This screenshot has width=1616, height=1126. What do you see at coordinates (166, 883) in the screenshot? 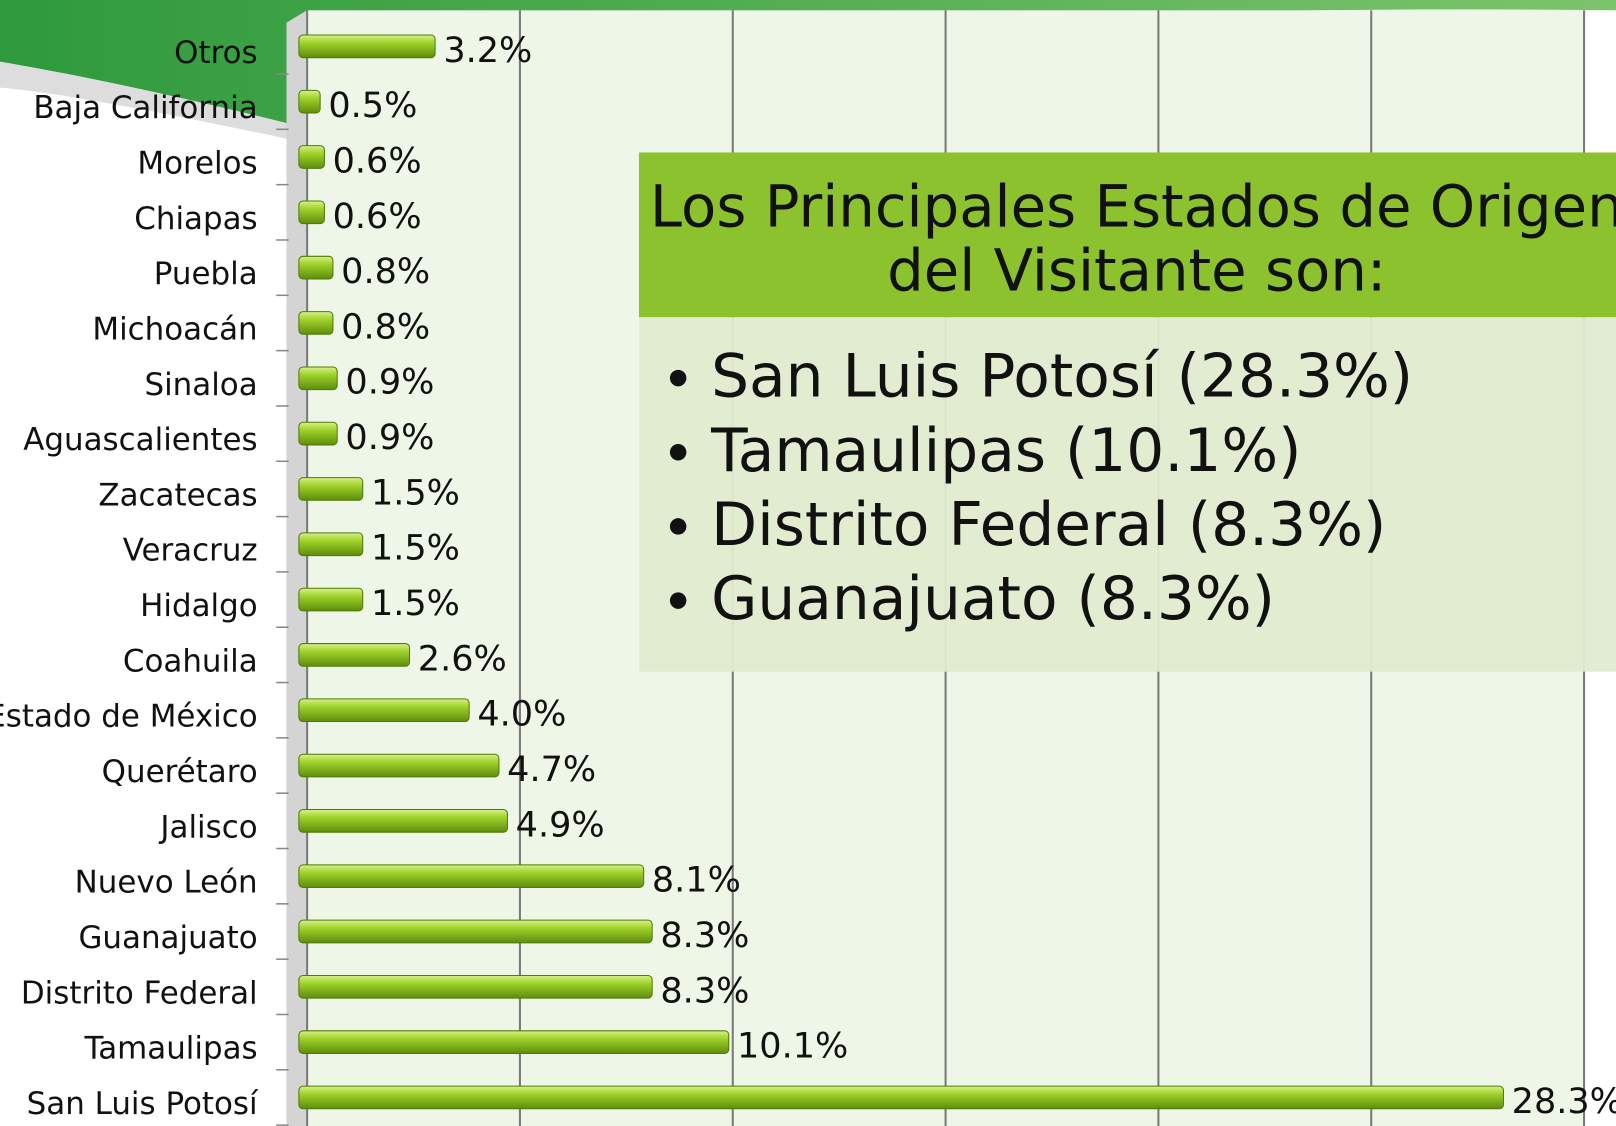
I see `category-label: Nuevo León` at bounding box center [166, 883].